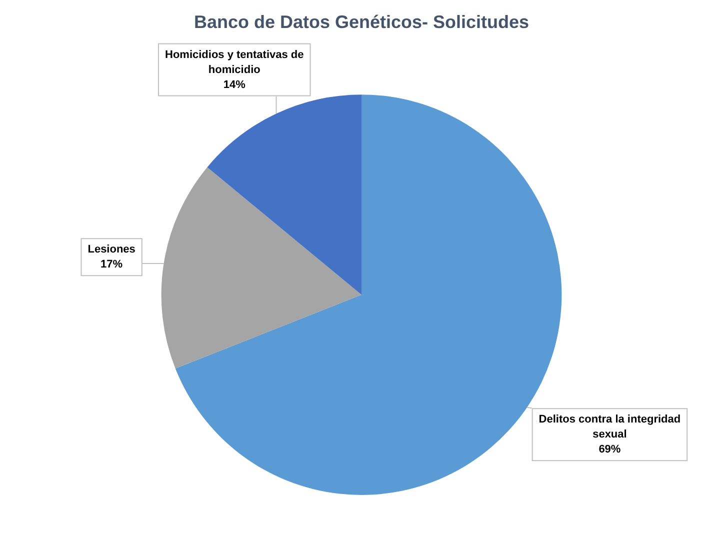  What do you see at coordinates (234, 62) in the screenshot?
I see `slice-label: Homicidios y tentativas de homicidio` at bounding box center [234, 62].